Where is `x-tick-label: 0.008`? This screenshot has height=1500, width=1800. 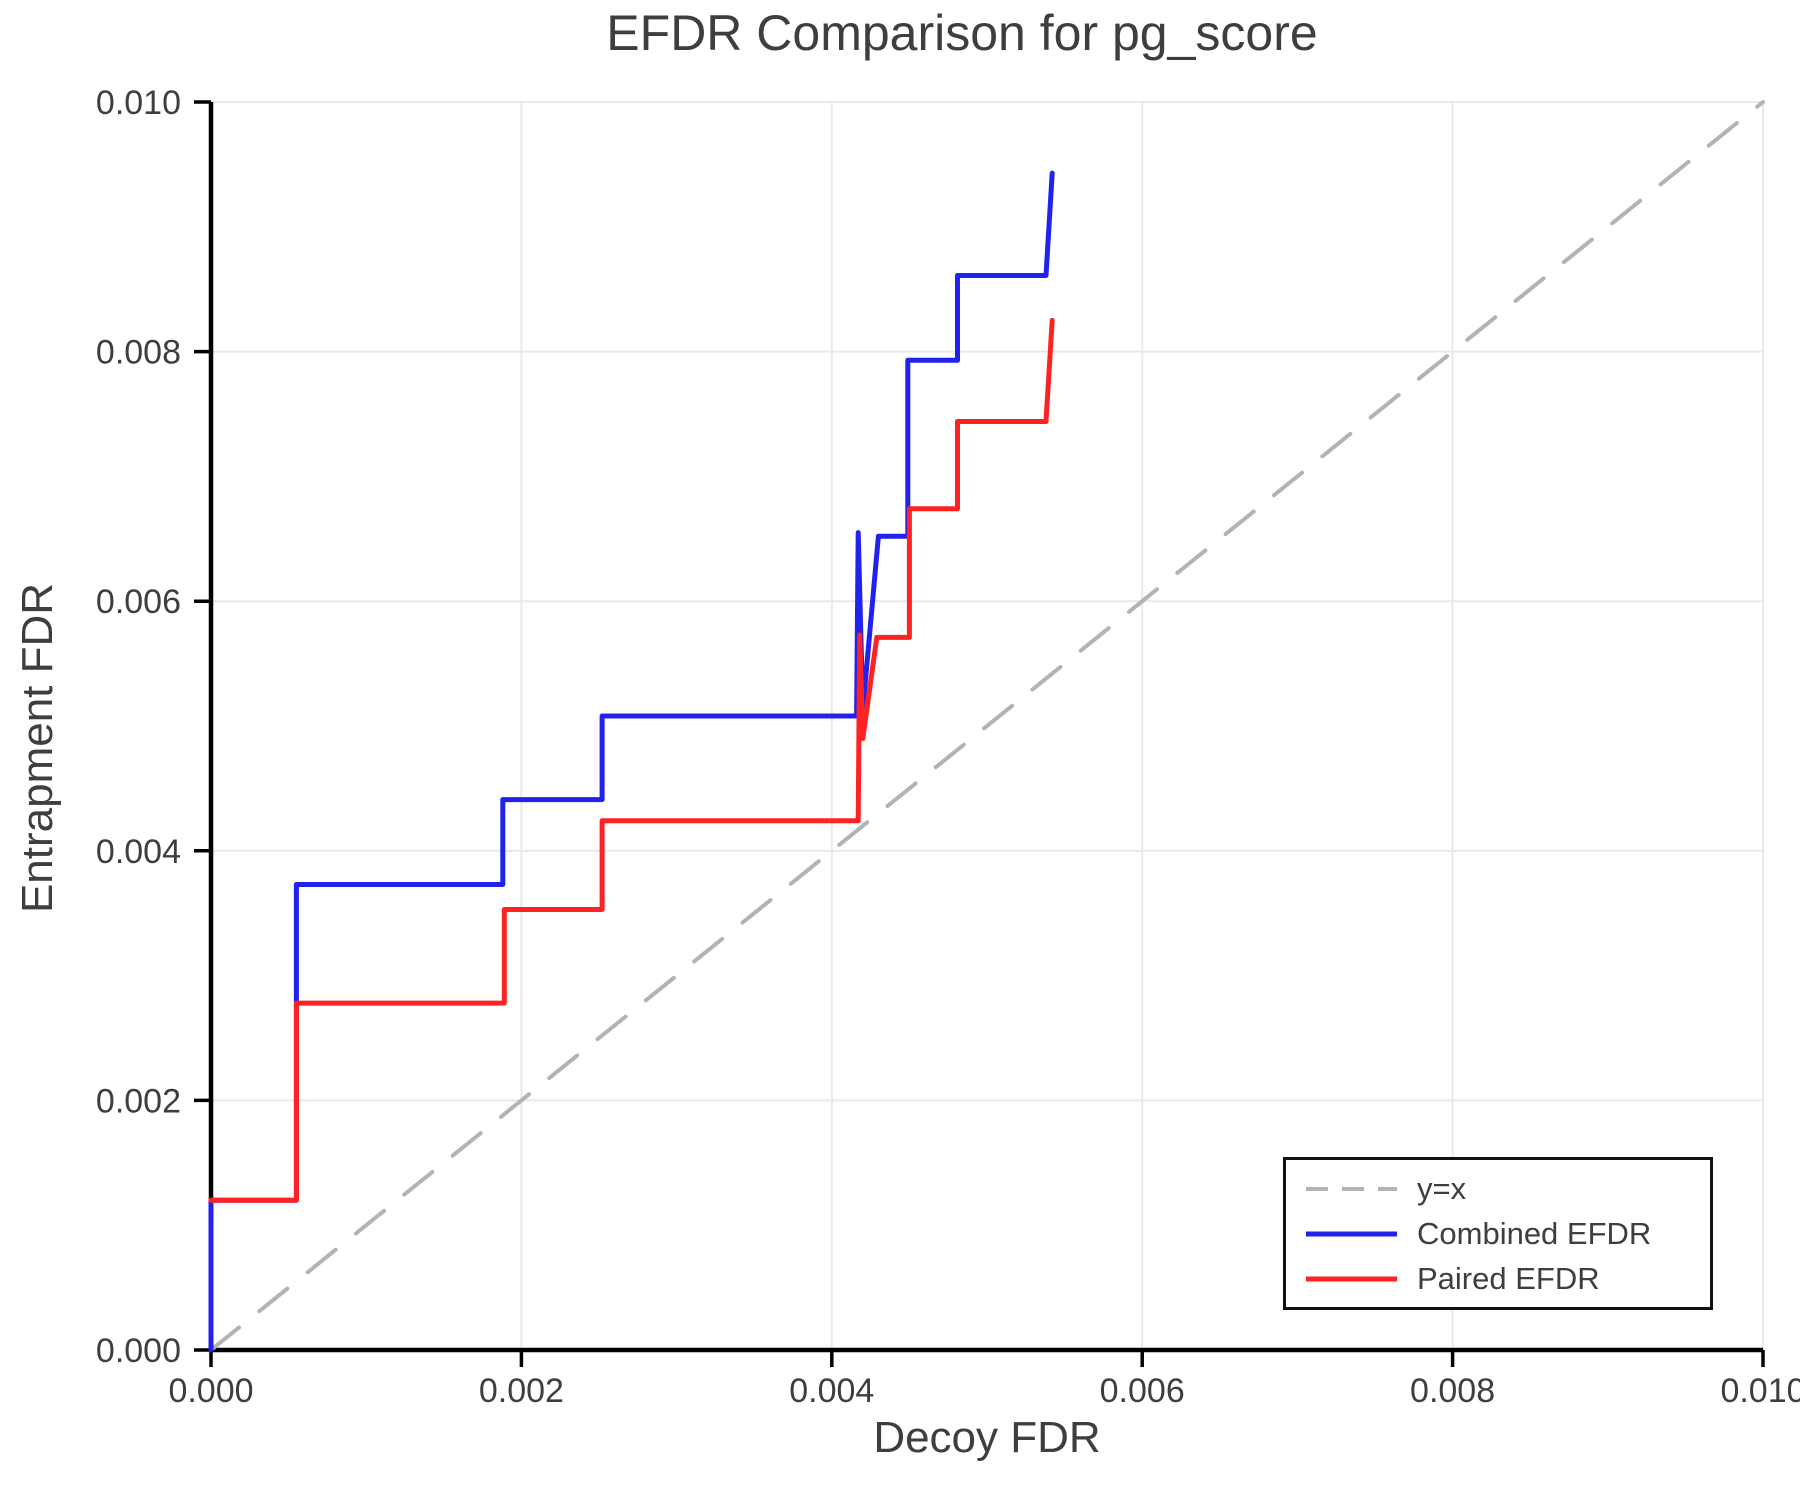
x-tick-label: 0.008 is located at coordinates (1452, 1391).